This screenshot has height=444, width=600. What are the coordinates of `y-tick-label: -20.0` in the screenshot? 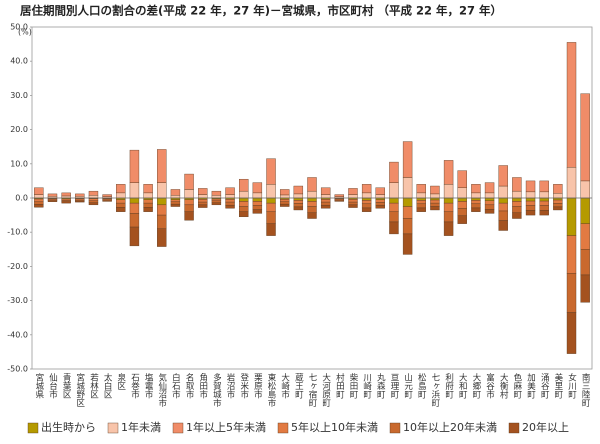 It's located at (17, 266).